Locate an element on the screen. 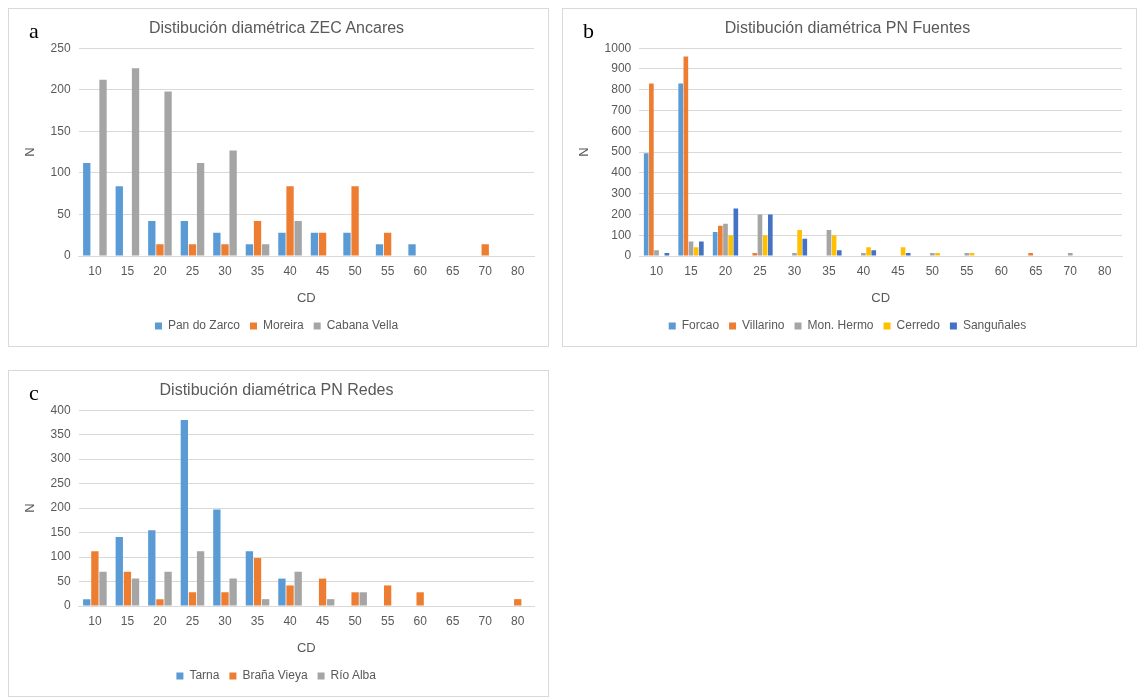 Image resolution: width=1137 pixels, height=698 pixels. y-tick-label: 50 is located at coordinates (64, 580).